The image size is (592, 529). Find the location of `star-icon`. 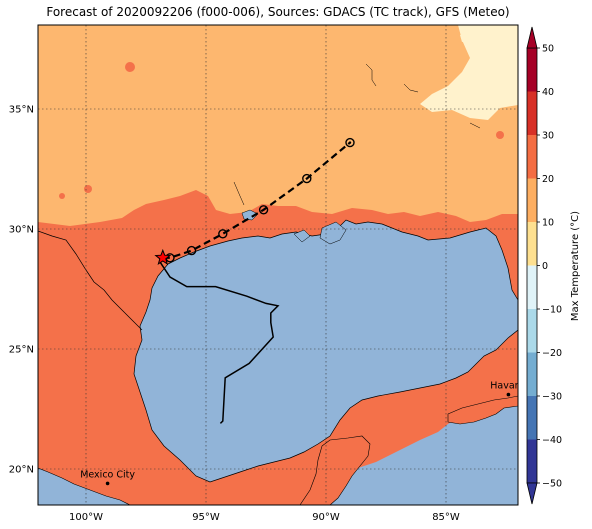

star-icon is located at coordinates (163, 257).